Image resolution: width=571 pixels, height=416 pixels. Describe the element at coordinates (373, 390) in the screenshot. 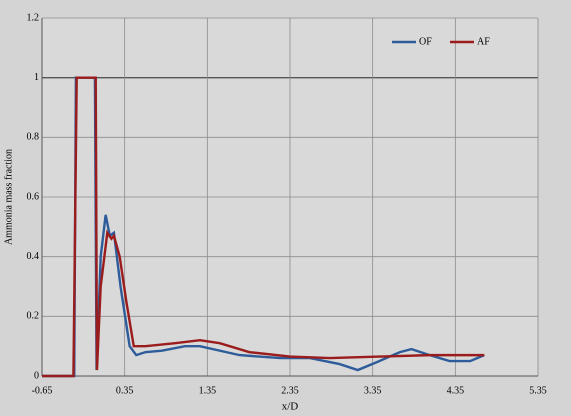

I see `x-tick-label: 3.35` at that location.